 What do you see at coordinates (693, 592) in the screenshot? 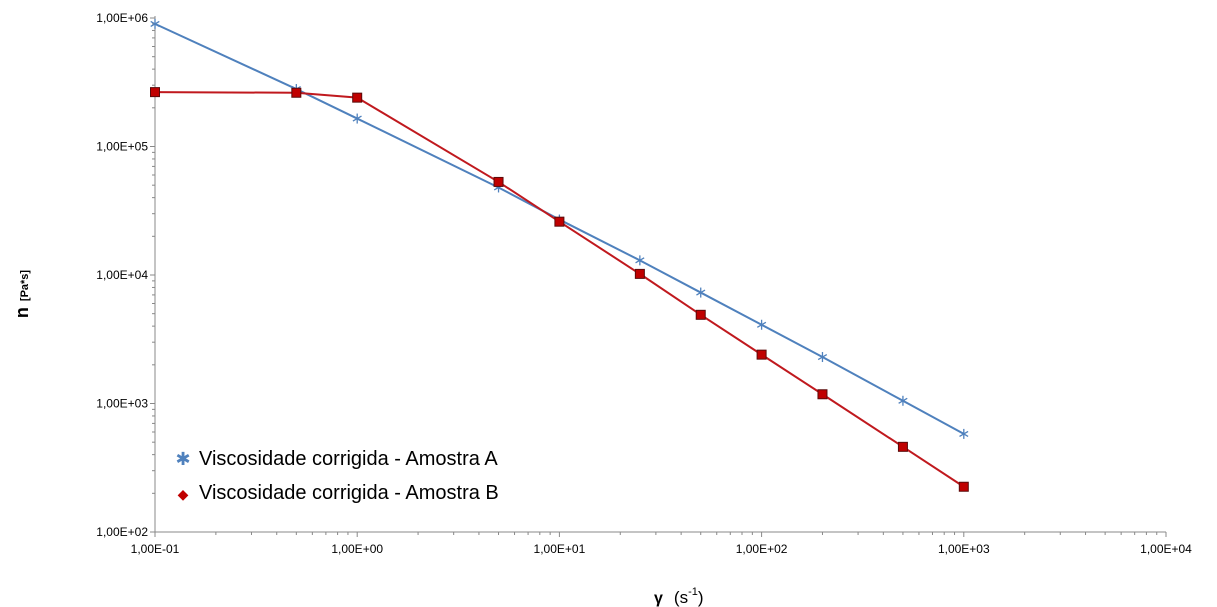
I see `x-axis-exponent: -1` at bounding box center [693, 592].